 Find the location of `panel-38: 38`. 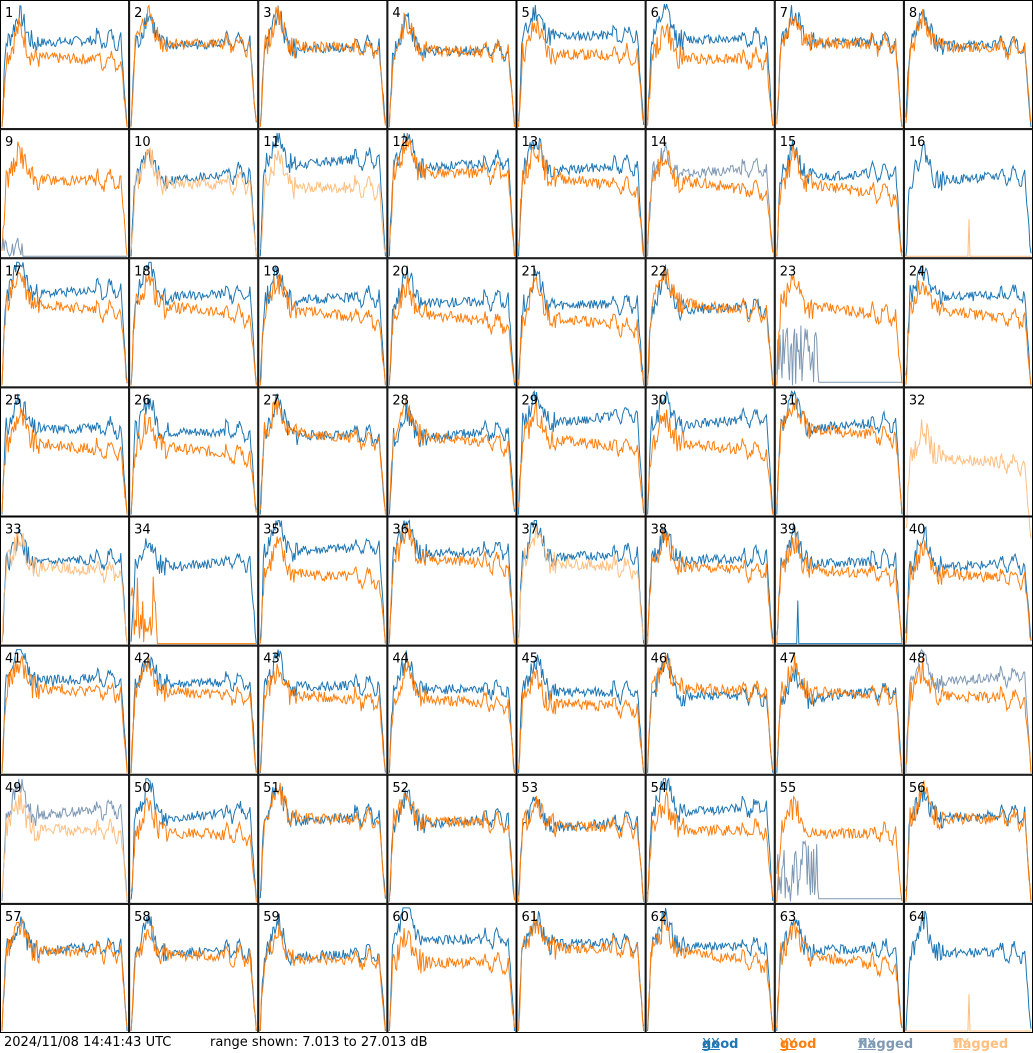

panel-38: 38 is located at coordinates (710, 581).